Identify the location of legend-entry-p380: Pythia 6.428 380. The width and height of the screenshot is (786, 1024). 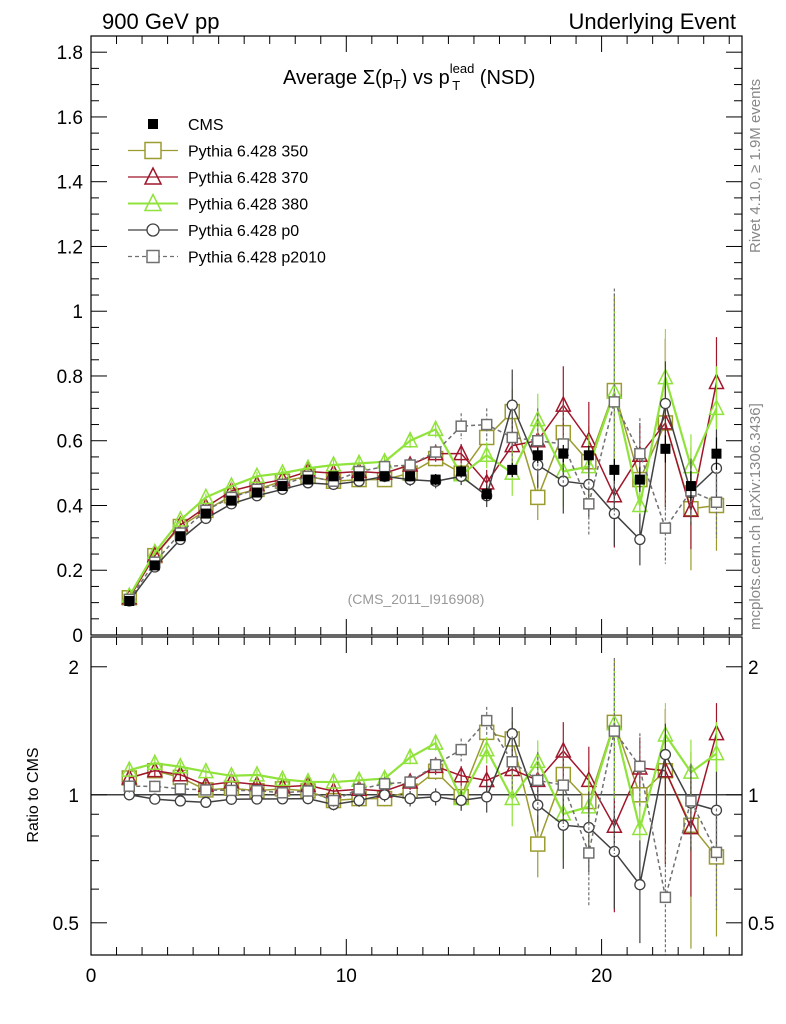
(218, 203).